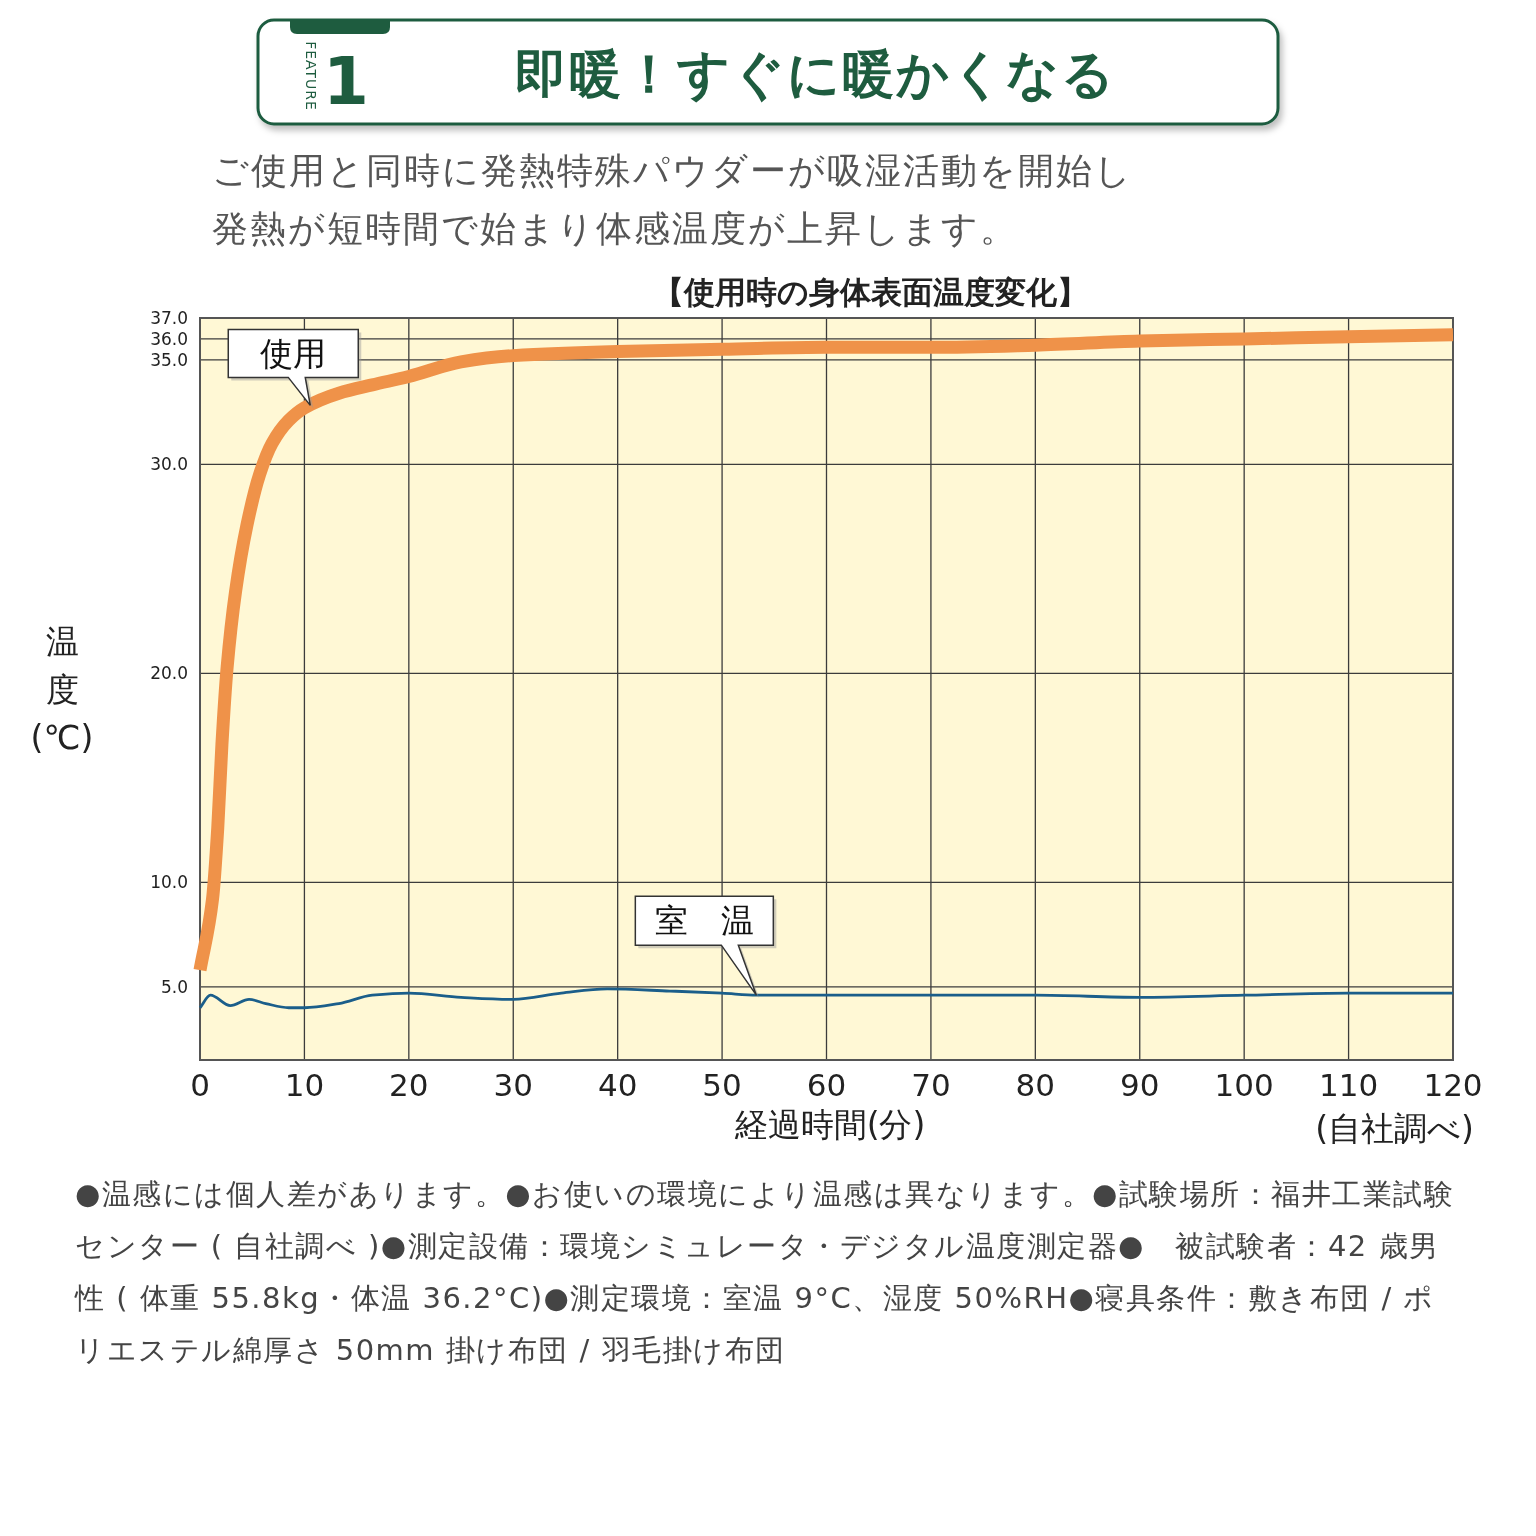 The width and height of the screenshot is (1536, 1536). What do you see at coordinates (1244, 1085) in the screenshot?
I see `x-tick-label: 100` at bounding box center [1244, 1085].